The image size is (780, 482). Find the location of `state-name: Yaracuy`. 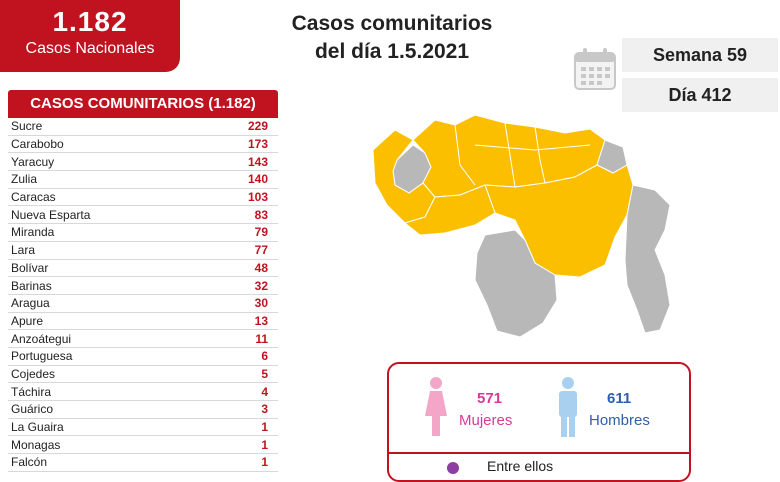

state-name: Yaracuy is located at coordinates (33, 161).